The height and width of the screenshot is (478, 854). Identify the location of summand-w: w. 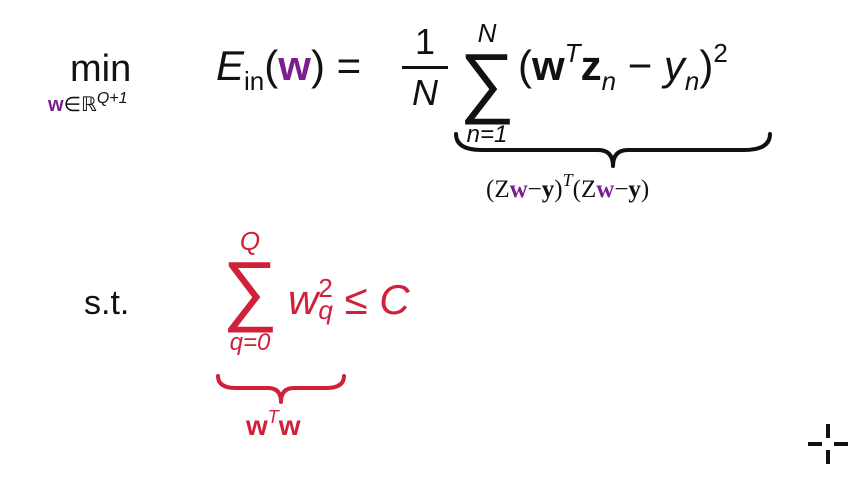
(548, 65).